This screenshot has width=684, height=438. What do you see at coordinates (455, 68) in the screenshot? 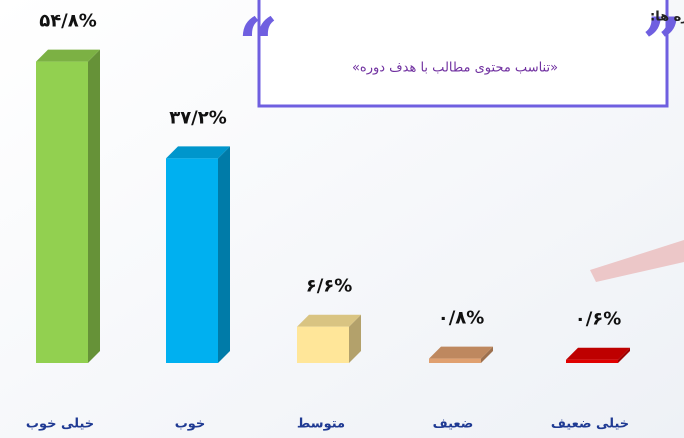
I see `chart-subtitle: «تناسب محتوی مطالب با هدف دوره»` at bounding box center [455, 68].